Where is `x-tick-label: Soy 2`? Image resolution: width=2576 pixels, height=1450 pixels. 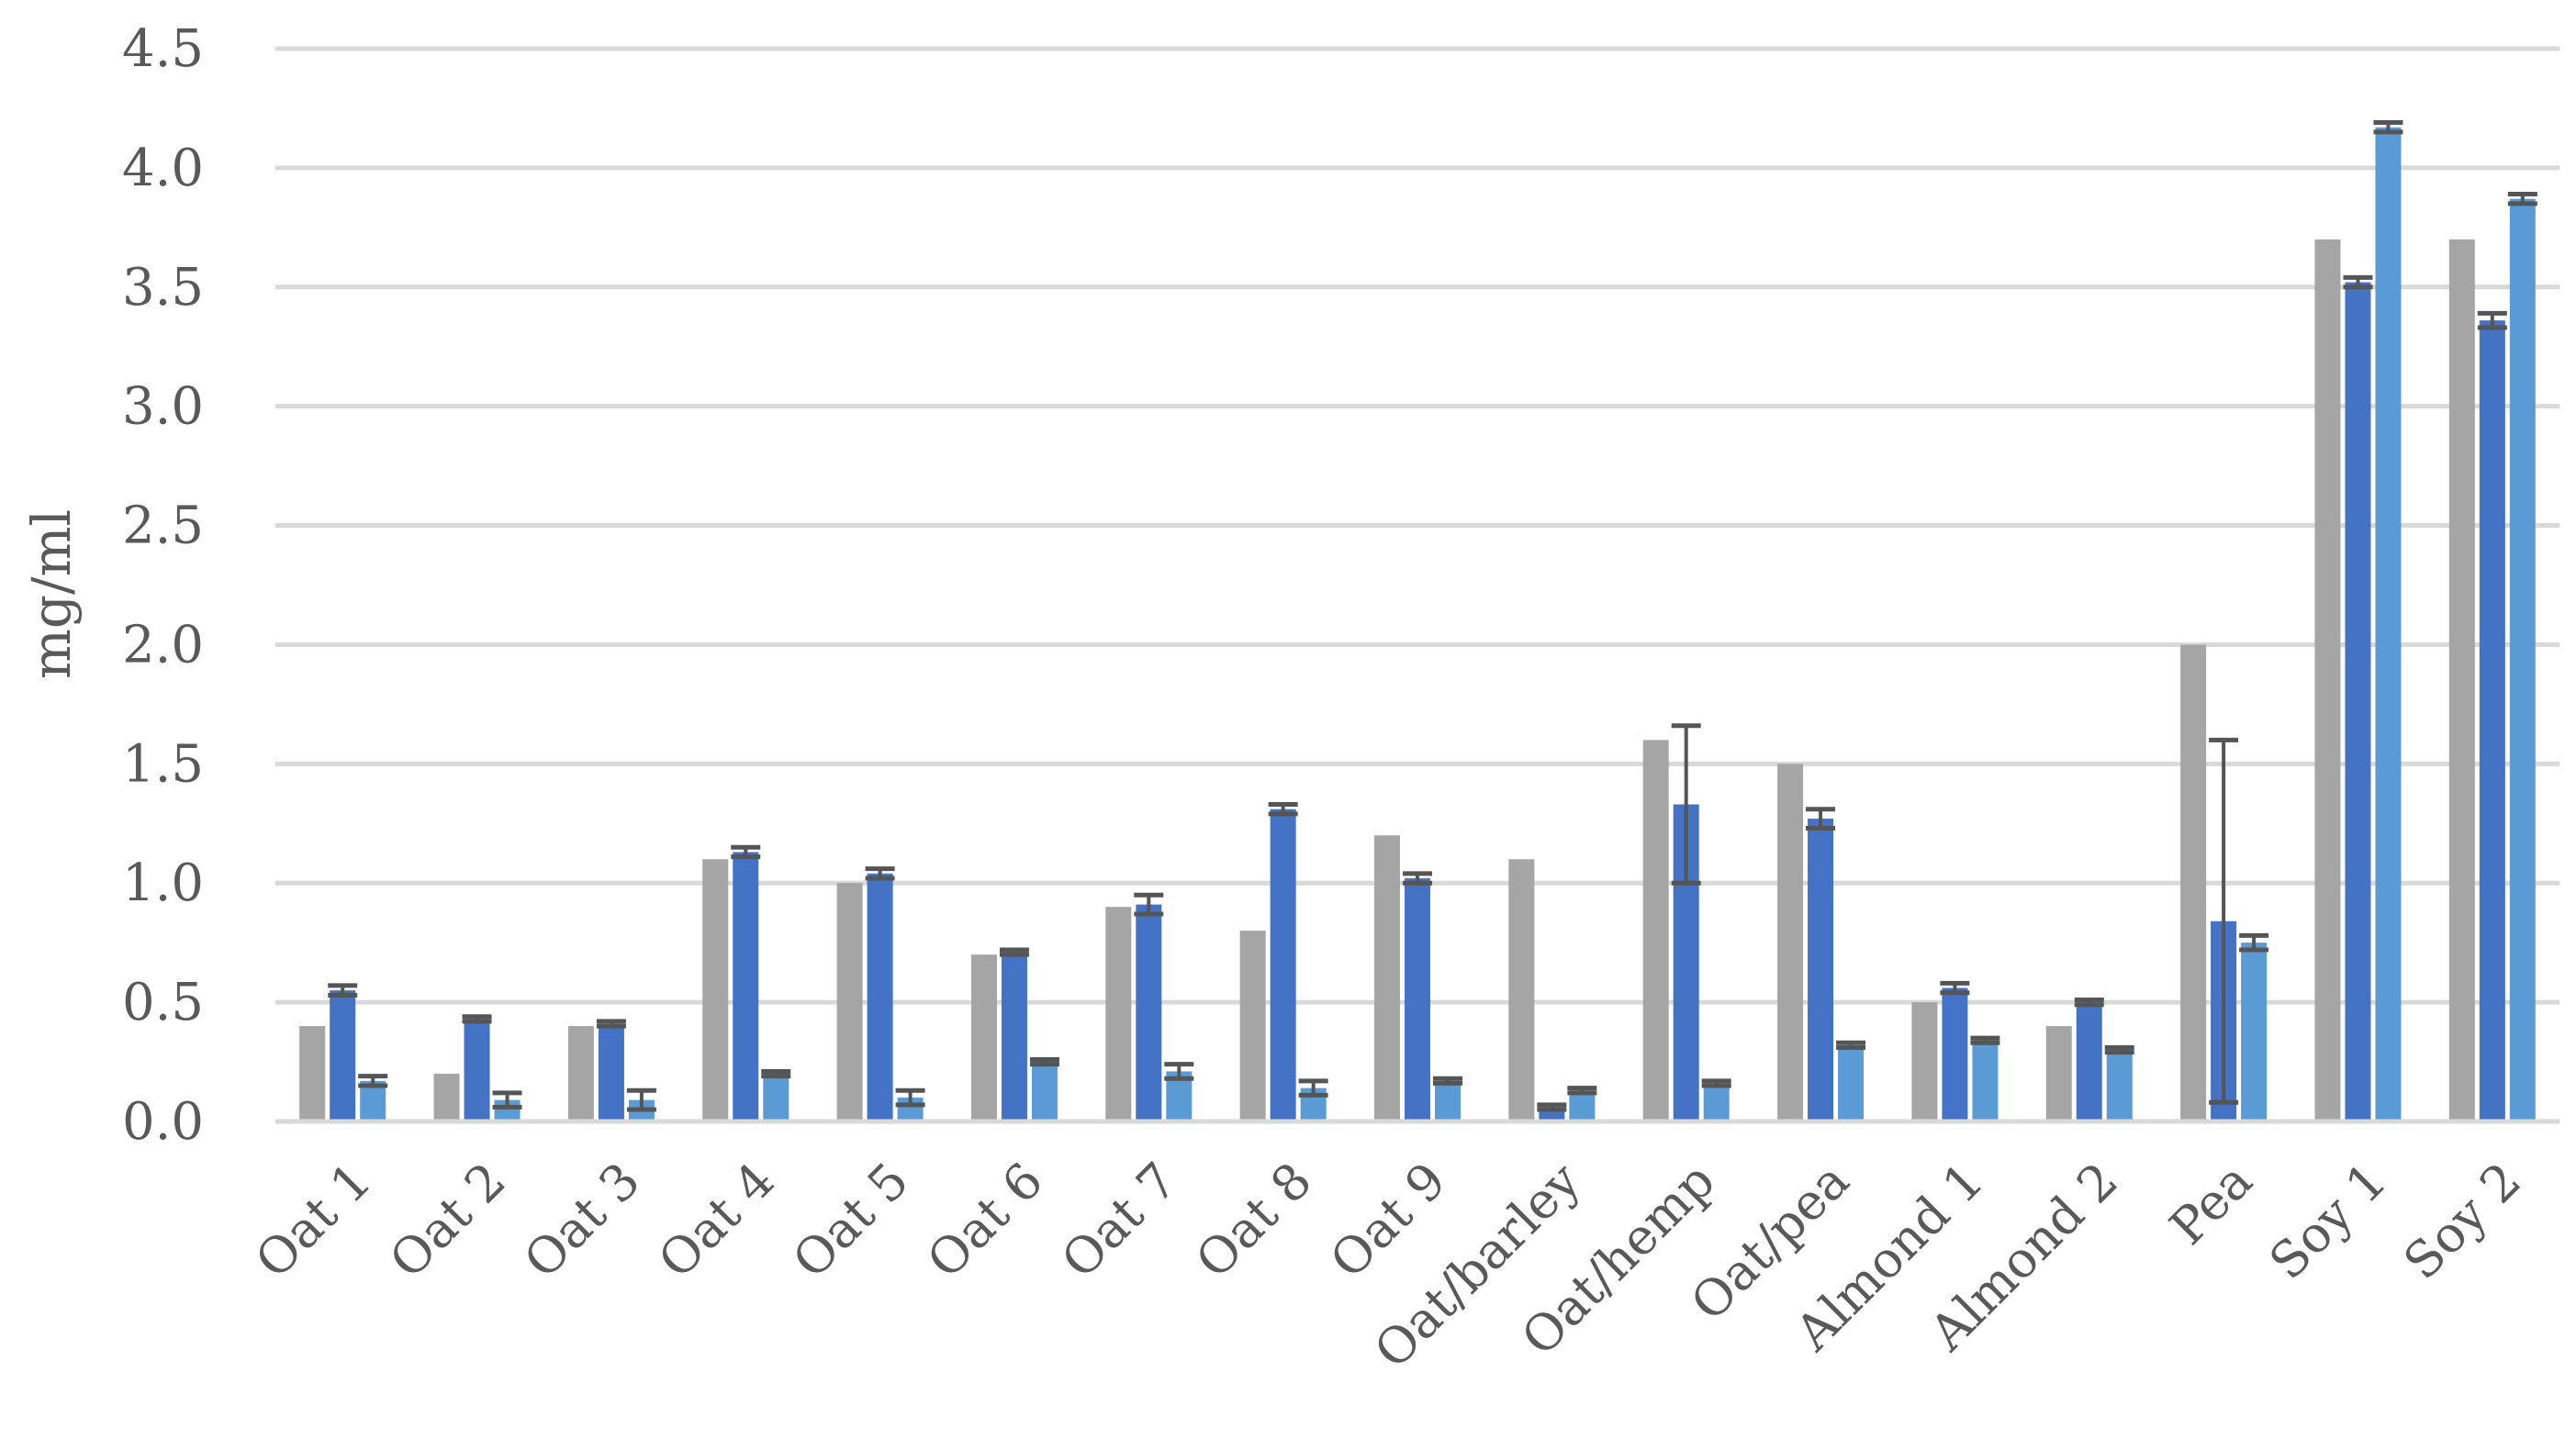
x-tick-label: Soy 2 is located at coordinates (2462, 1221).